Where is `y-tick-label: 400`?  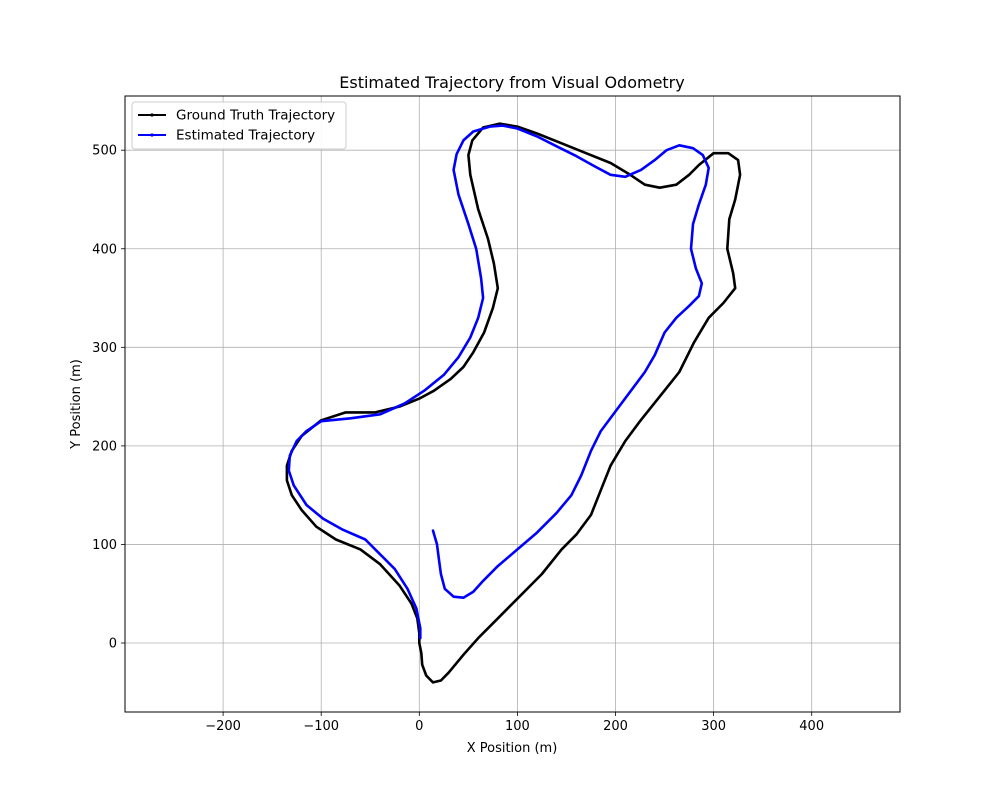
y-tick-label: 400 is located at coordinates (104, 249).